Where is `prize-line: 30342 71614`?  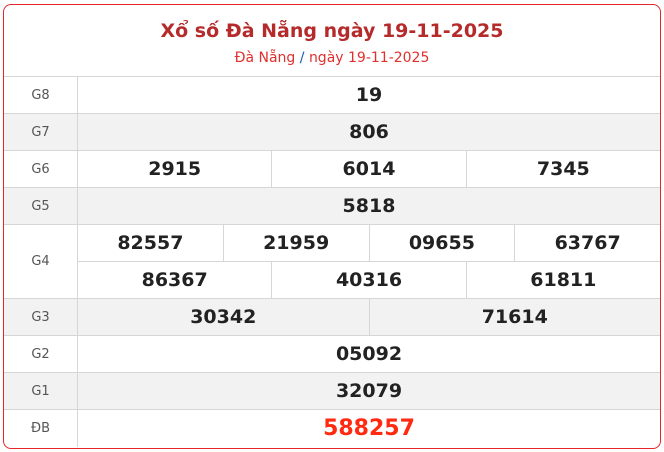 prize-line: 30342 71614 is located at coordinates (369, 317).